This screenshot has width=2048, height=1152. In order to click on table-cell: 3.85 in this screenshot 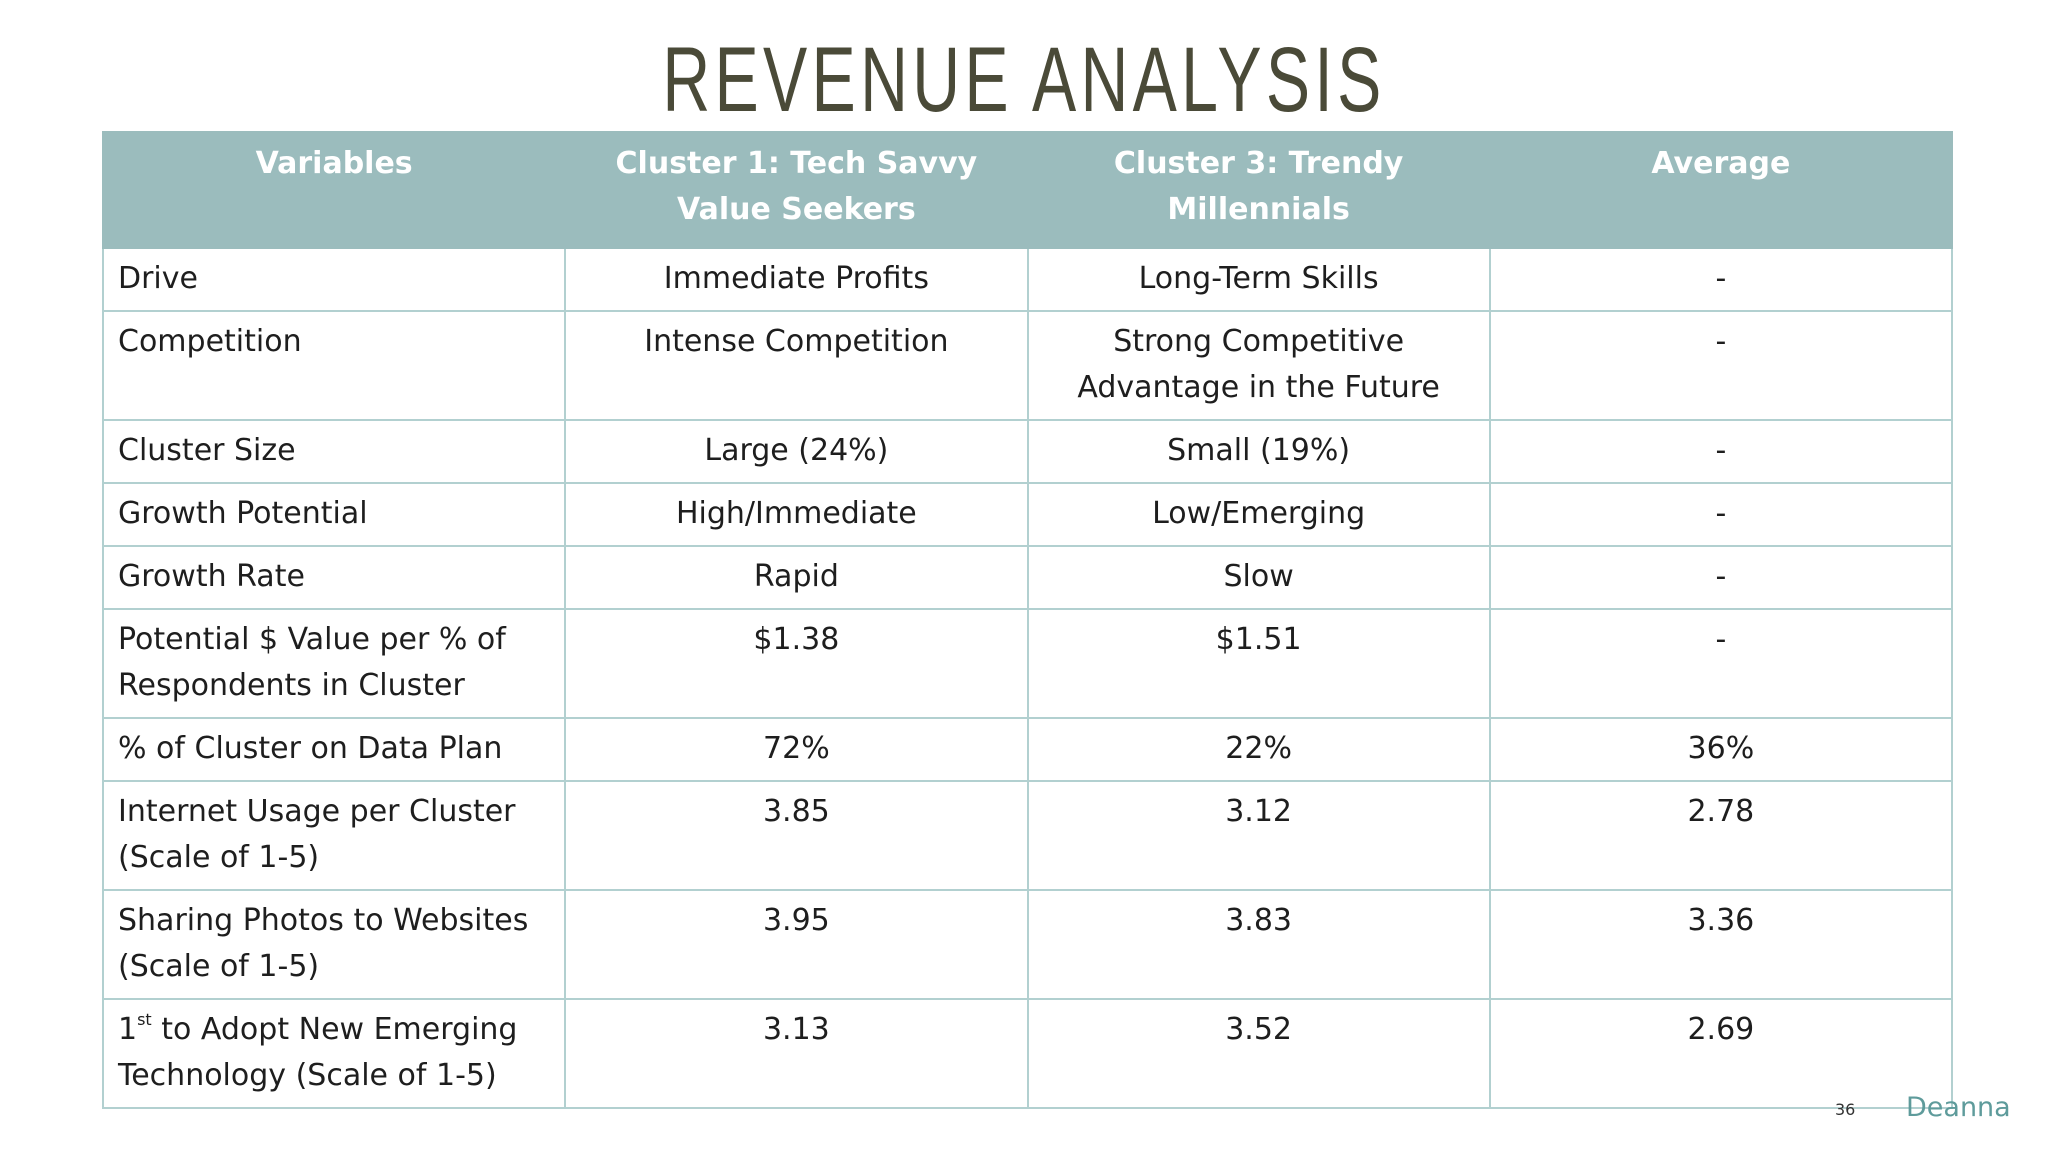, I will do `click(796, 835)`.